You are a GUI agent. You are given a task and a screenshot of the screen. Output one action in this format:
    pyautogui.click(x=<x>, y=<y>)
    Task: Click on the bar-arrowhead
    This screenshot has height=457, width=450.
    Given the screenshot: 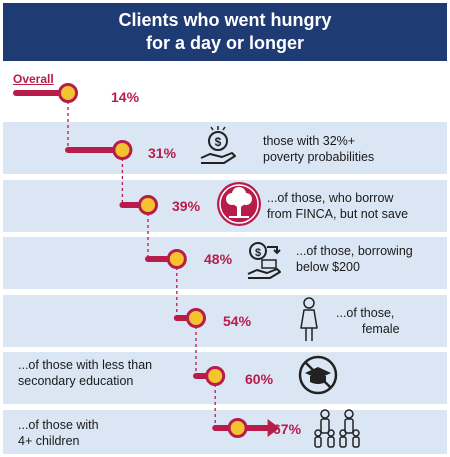 What is the action you would take?
    pyautogui.click(x=273, y=428)
    